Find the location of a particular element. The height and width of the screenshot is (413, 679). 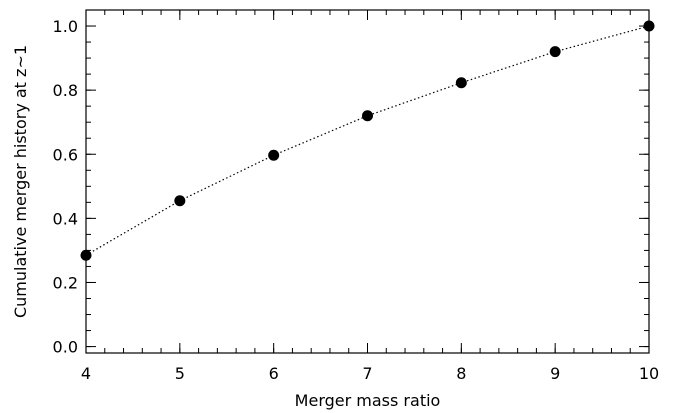

x-tick-label: 6 is located at coordinates (274, 373).